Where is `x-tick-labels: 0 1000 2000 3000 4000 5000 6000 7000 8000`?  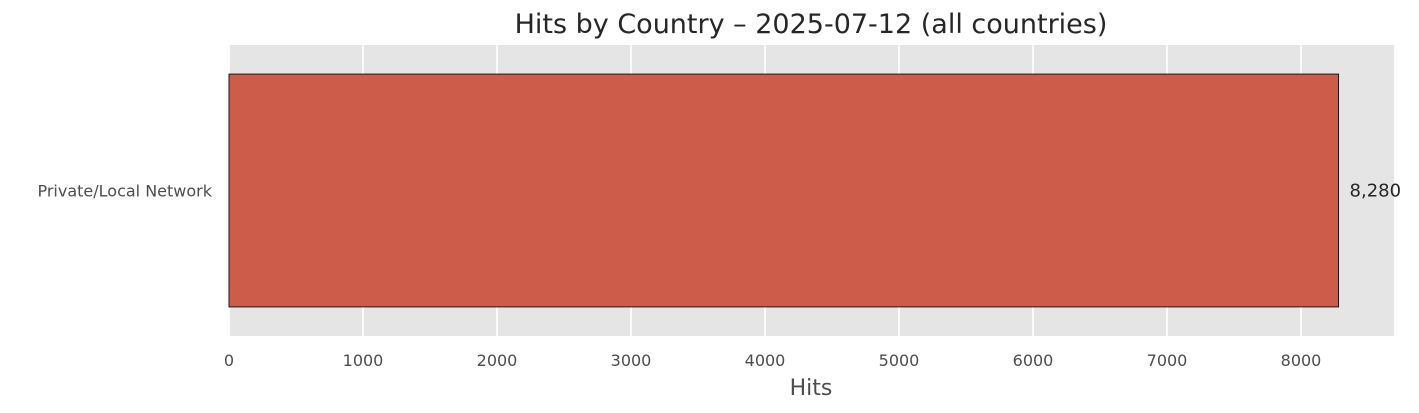
x-tick-labels: 0 1000 2000 3000 4000 5000 6000 7000 8000 is located at coordinates (772, 360).